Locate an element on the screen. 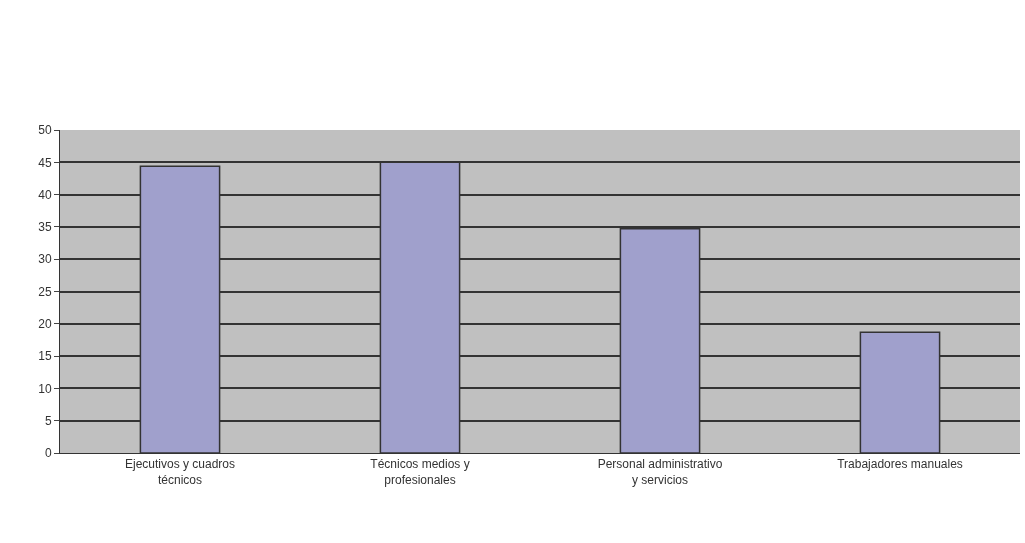  y-tick-label: 45 is located at coordinates (45, 162).